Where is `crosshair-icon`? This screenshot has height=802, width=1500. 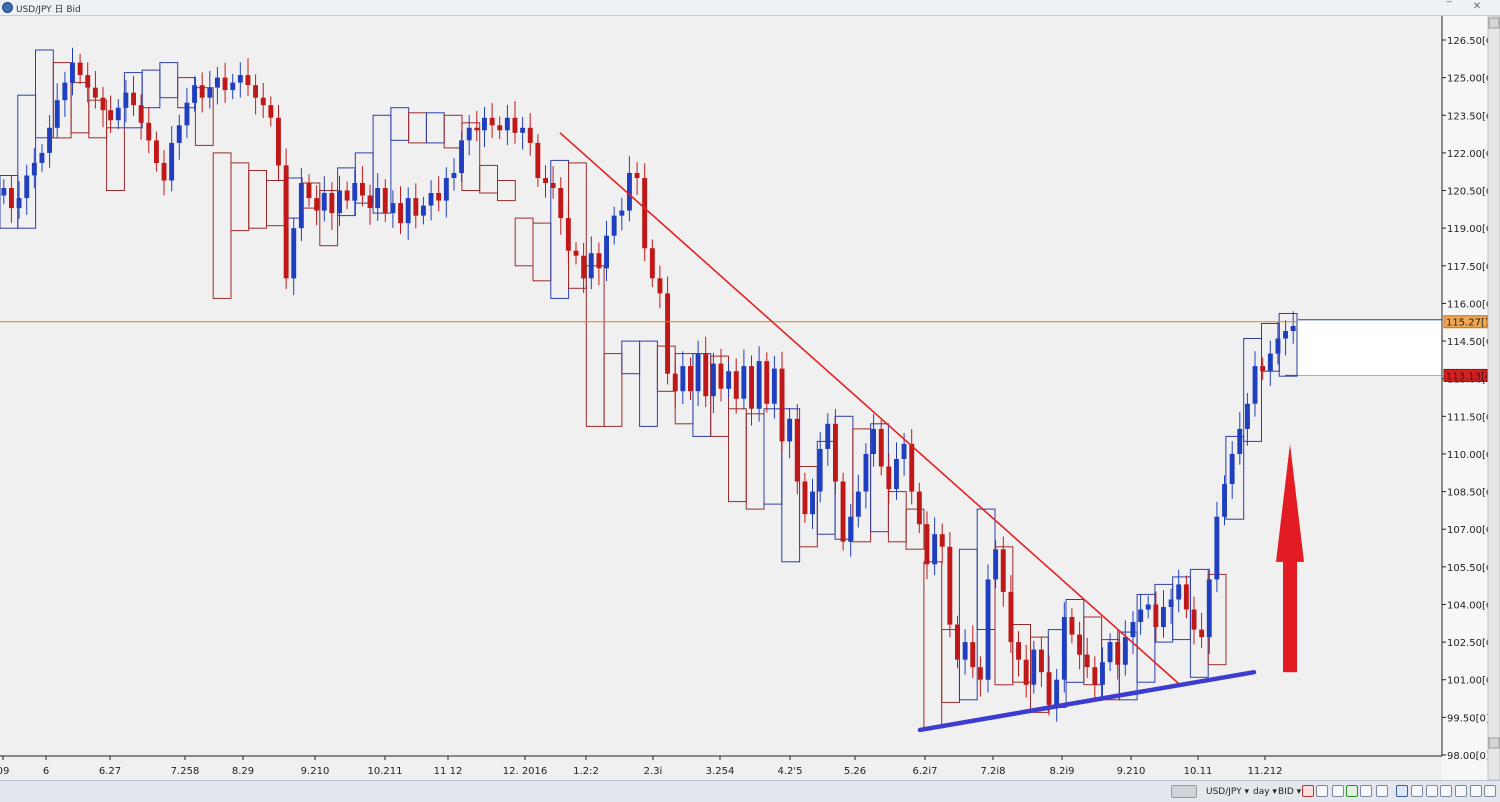
crosshair-icon is located at coordinates (1366, 791).